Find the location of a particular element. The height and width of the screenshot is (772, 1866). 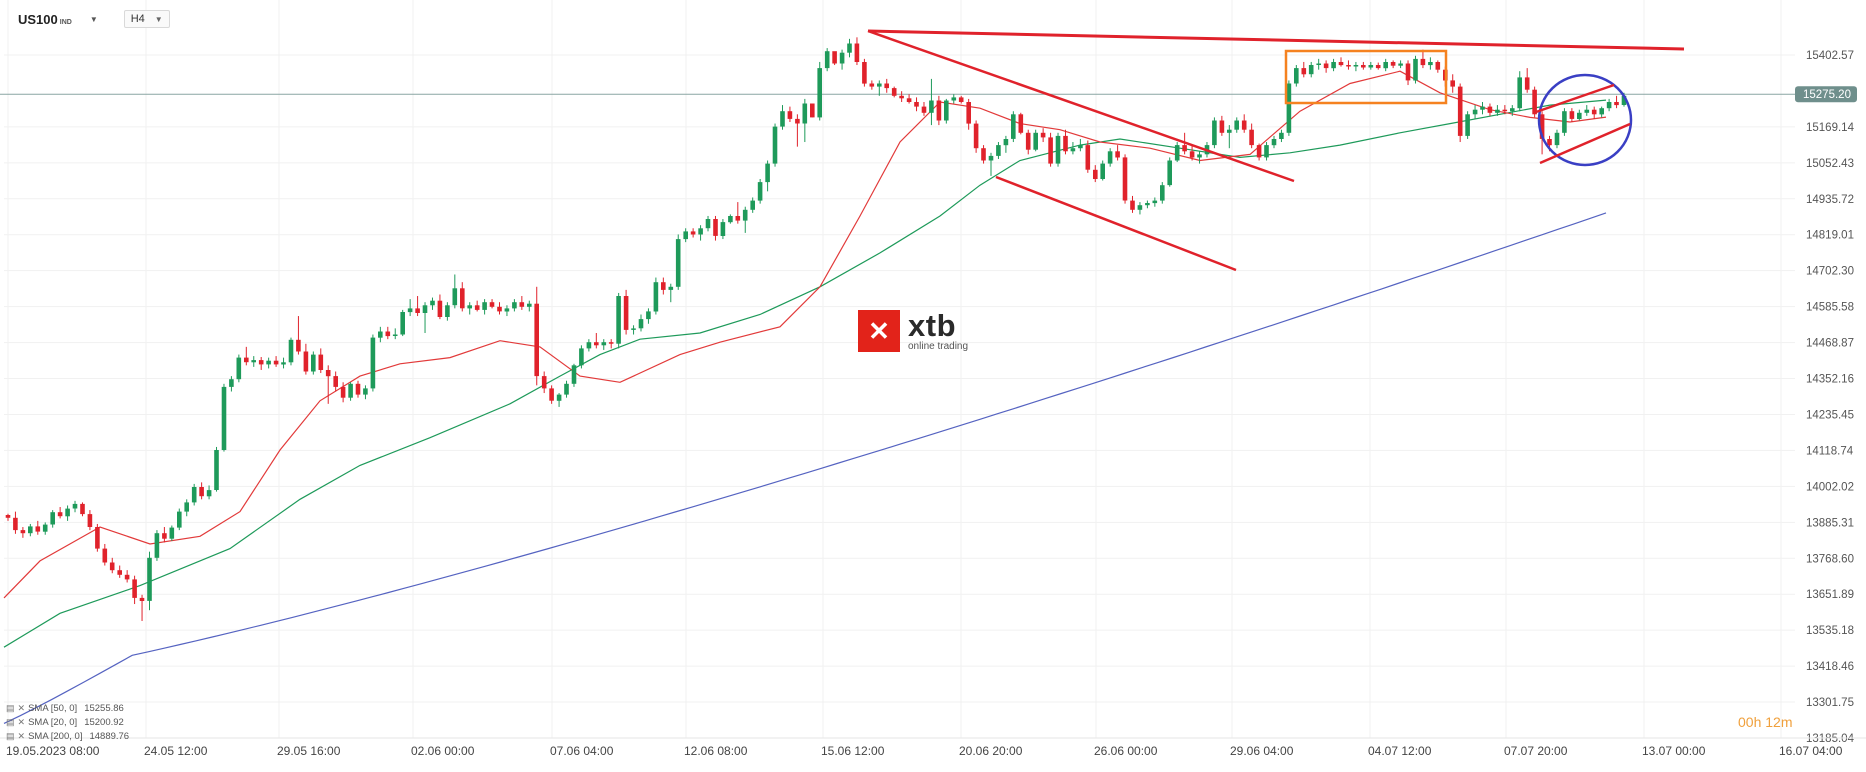

indicator-row-sma50: ▤ ✕ SMA [50, 0] 15255.86 is located at coordinates (67, 708).